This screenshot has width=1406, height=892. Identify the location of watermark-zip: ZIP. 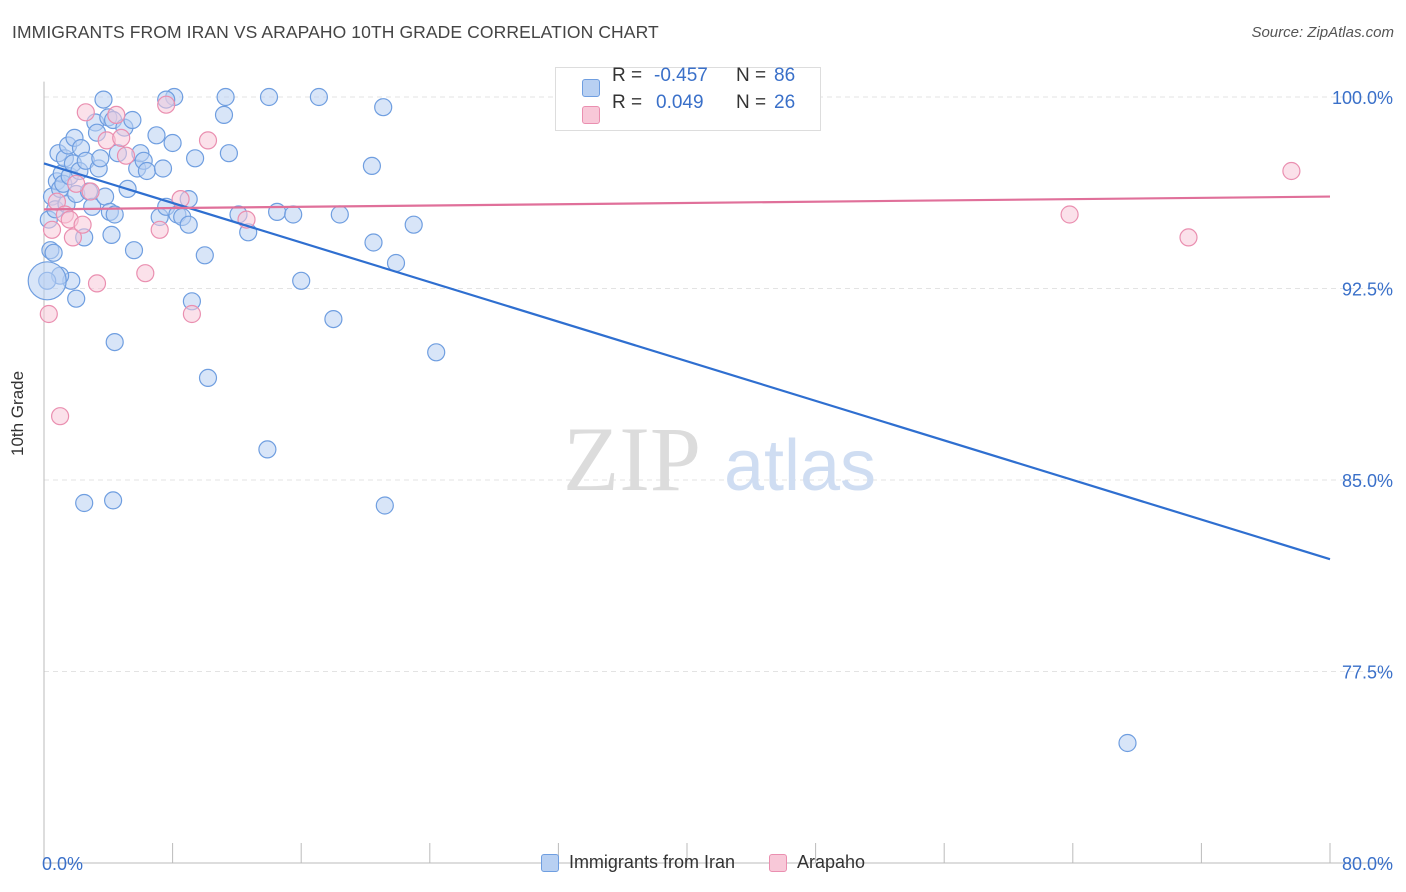
(632, 459).